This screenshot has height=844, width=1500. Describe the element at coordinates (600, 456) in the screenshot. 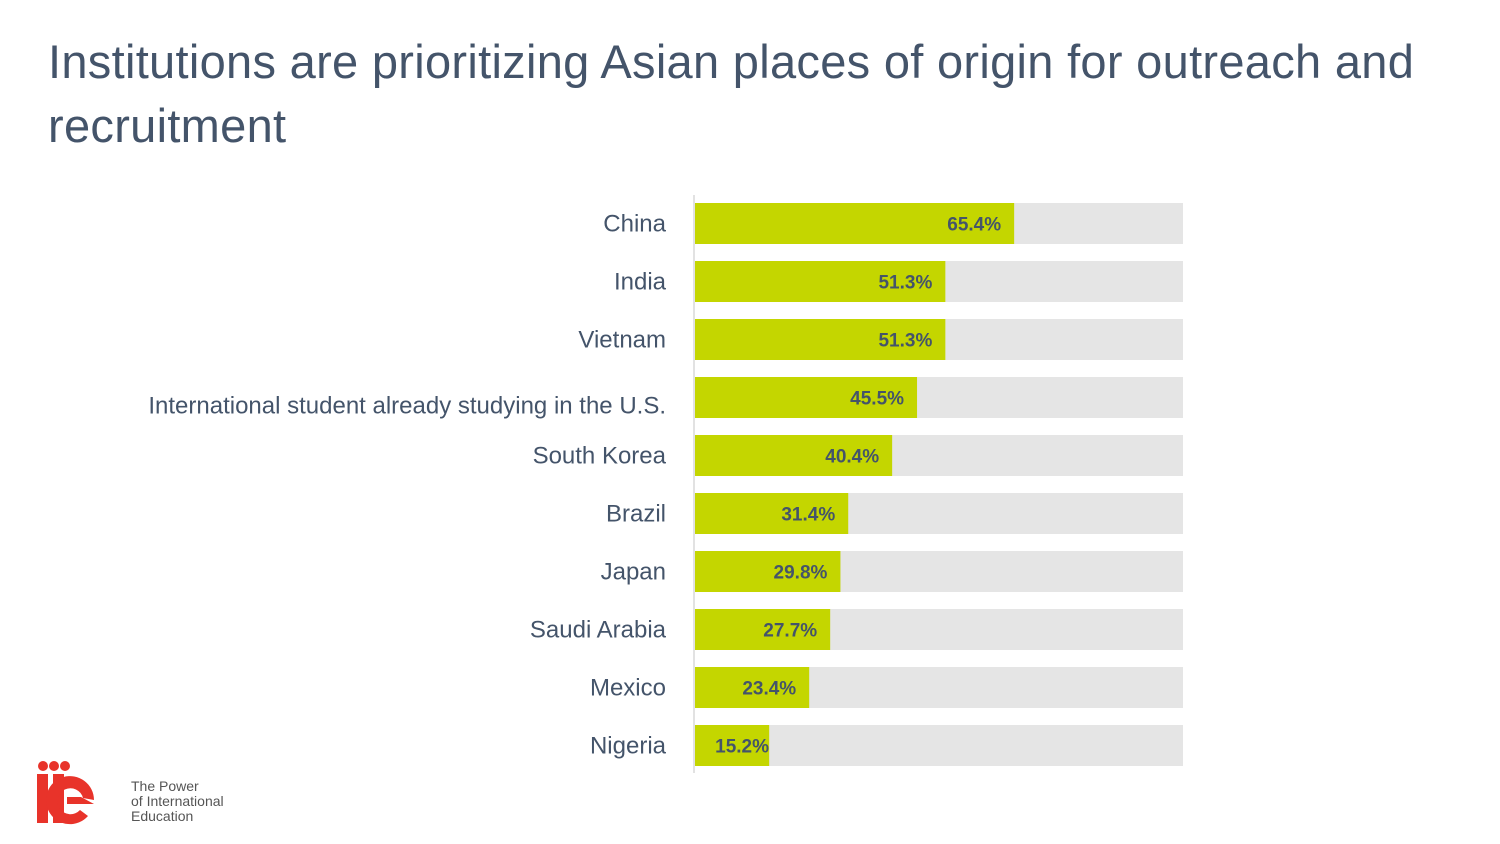

I see `category-label: South Korea` at that location.